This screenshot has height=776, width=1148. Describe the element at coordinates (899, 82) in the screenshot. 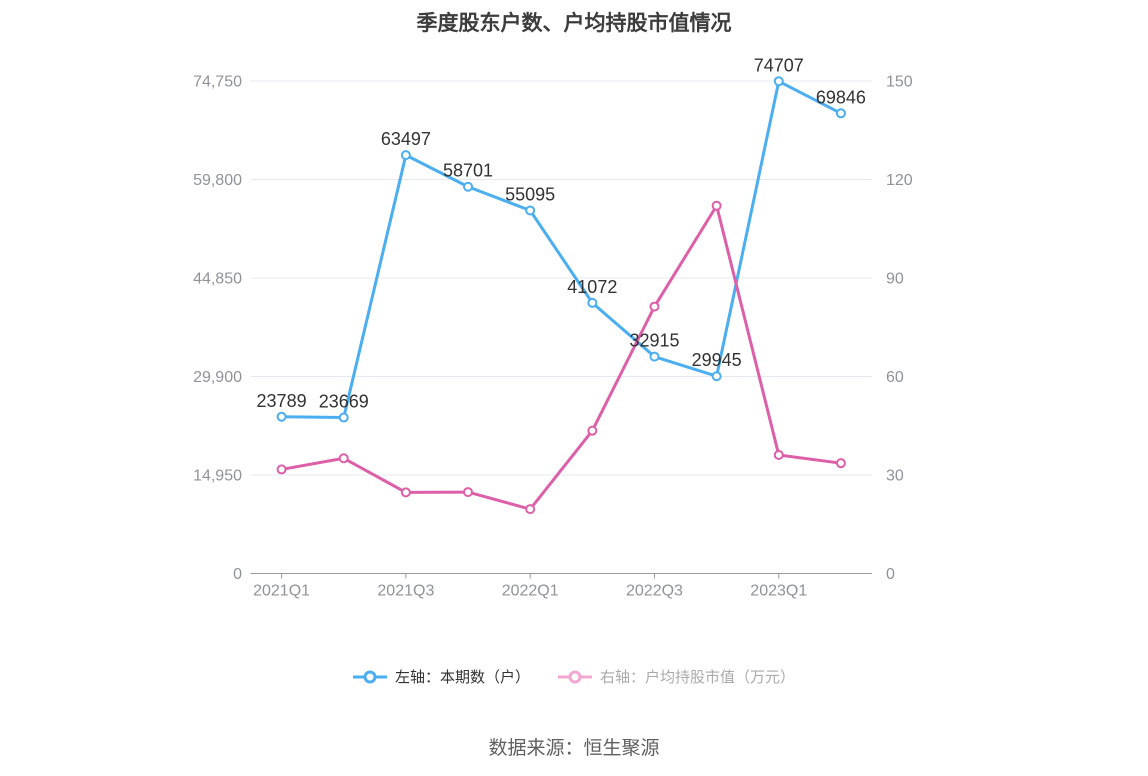

I see `y-axis-label-right: 150` at that location.